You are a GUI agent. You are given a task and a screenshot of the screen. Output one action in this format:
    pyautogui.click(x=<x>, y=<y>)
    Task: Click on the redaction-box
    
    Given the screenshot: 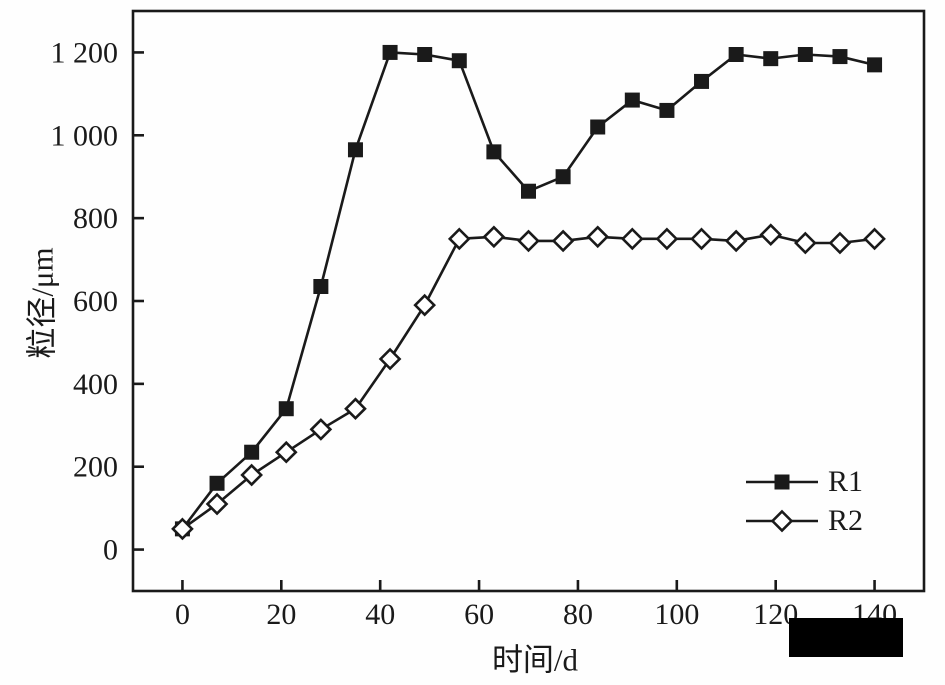 What is the action you would take?
    pyautogui.click(x=846, y=637)
    